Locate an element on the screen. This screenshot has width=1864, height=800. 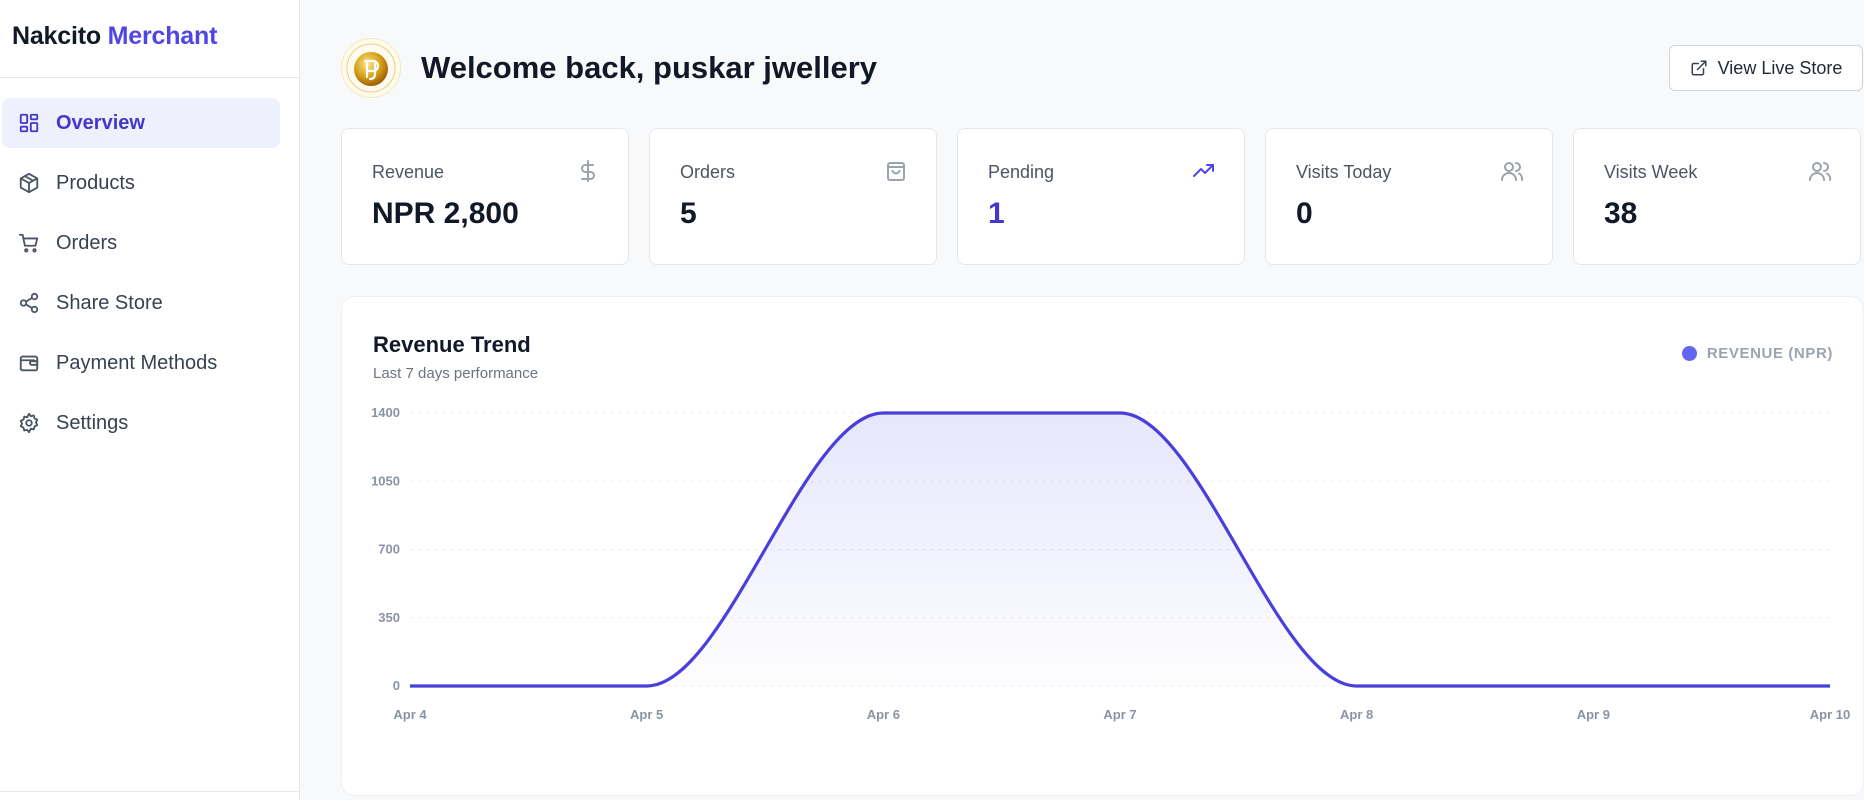
sidebar-item-settings: Settings is located at coordinates (141, 423).